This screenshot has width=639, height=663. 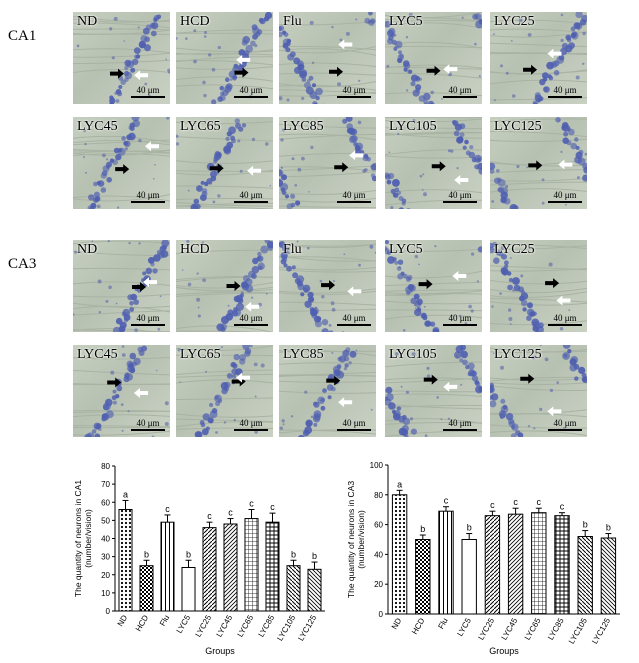 I want to click on micrograph-panel: LYC85 40 μm, so click(x=327, y=163).